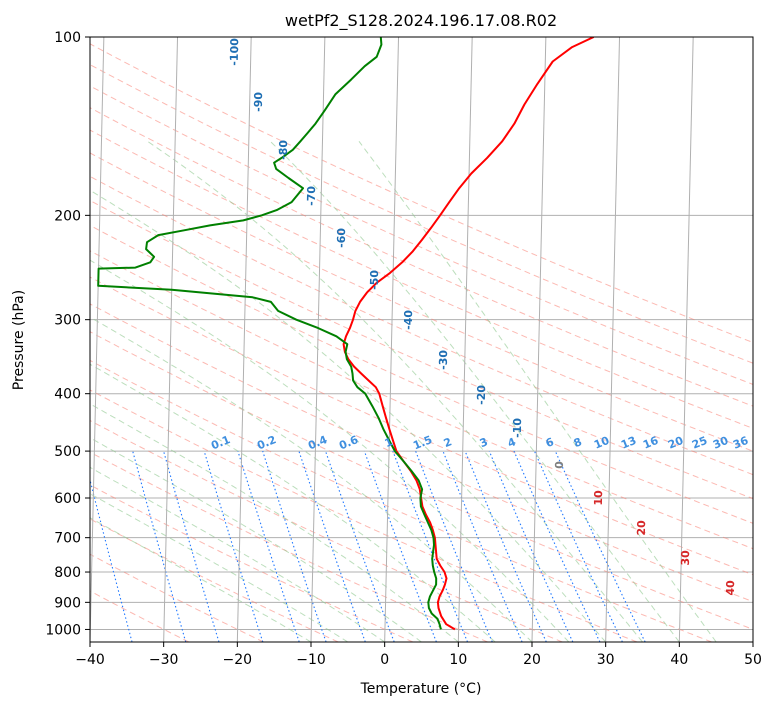 This screenshot has height=708, width=775. Describe the element at coordinates (67, 321) in the screenshot. I see `y-tick-label: 300` at that location.